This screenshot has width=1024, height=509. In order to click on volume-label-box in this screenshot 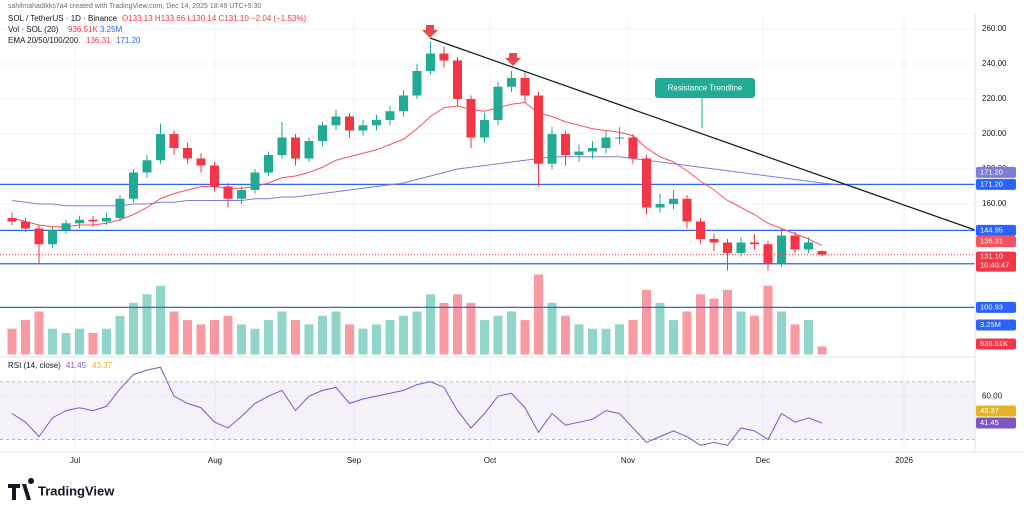, I will do `click(996, 344)`.